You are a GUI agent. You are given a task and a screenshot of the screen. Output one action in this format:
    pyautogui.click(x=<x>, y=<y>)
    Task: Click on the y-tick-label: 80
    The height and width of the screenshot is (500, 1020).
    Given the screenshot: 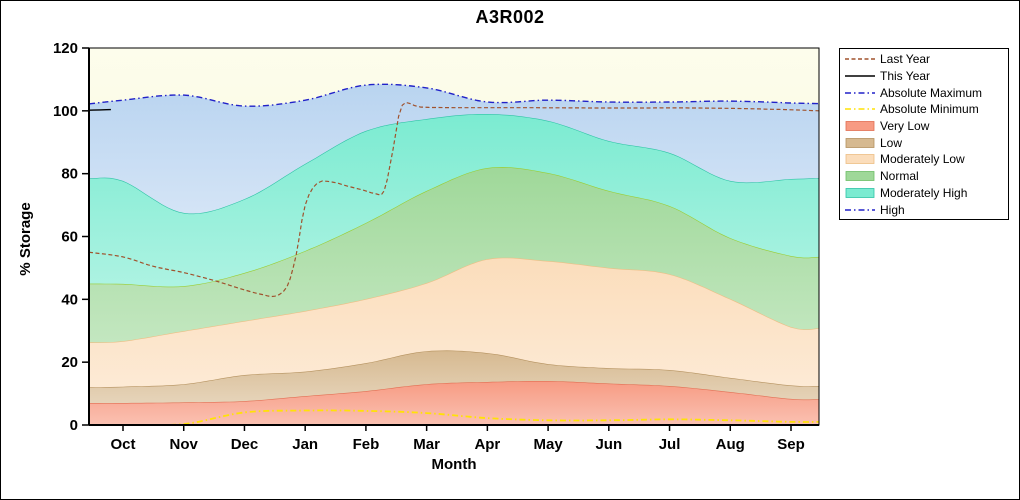 What is the action you would take?
    pyautogui.click(x=69, y=174)
    